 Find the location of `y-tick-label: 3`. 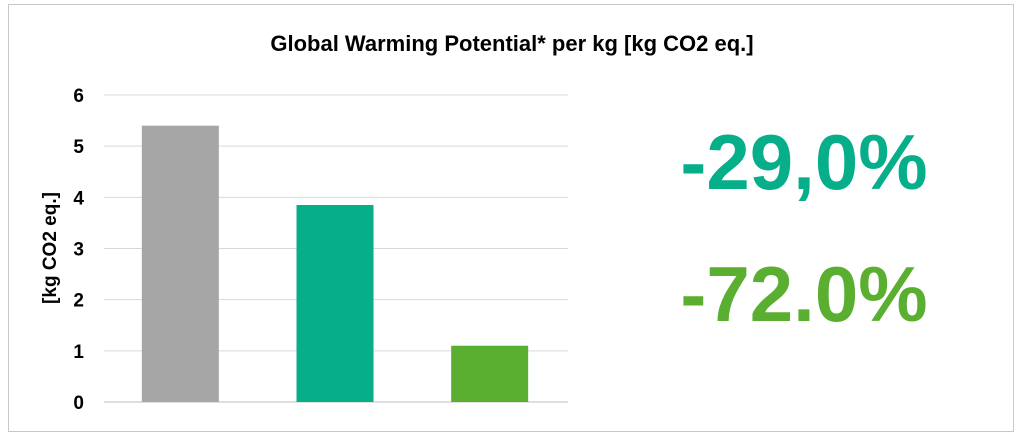

y-tick-label: 3 is located at coordinates (78, 250).